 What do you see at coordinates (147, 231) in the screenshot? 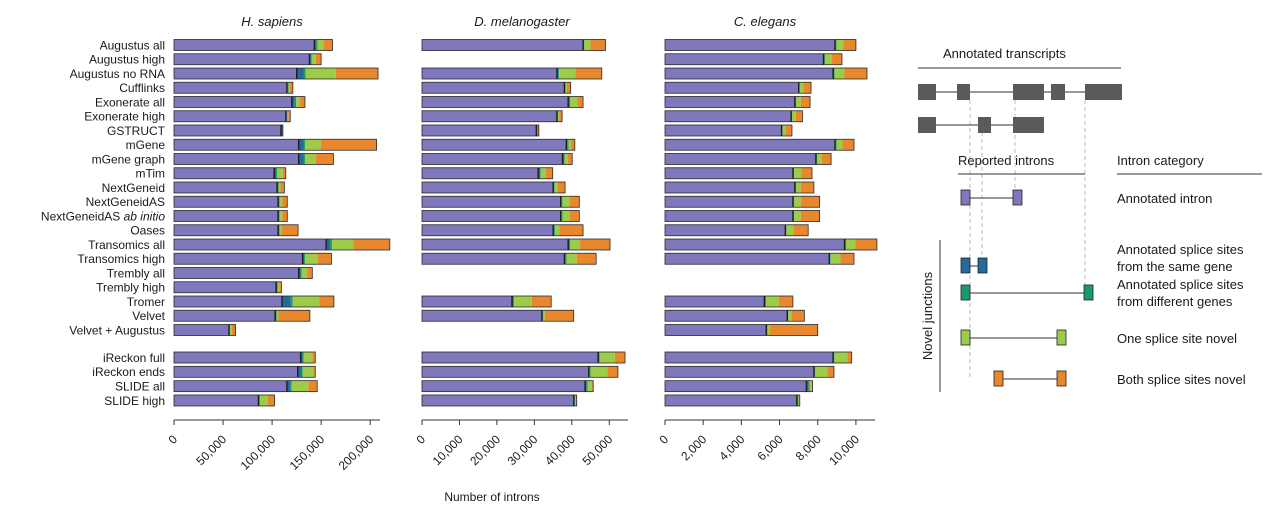
I see `row-label: Oases` at bounding box center [147, 231].